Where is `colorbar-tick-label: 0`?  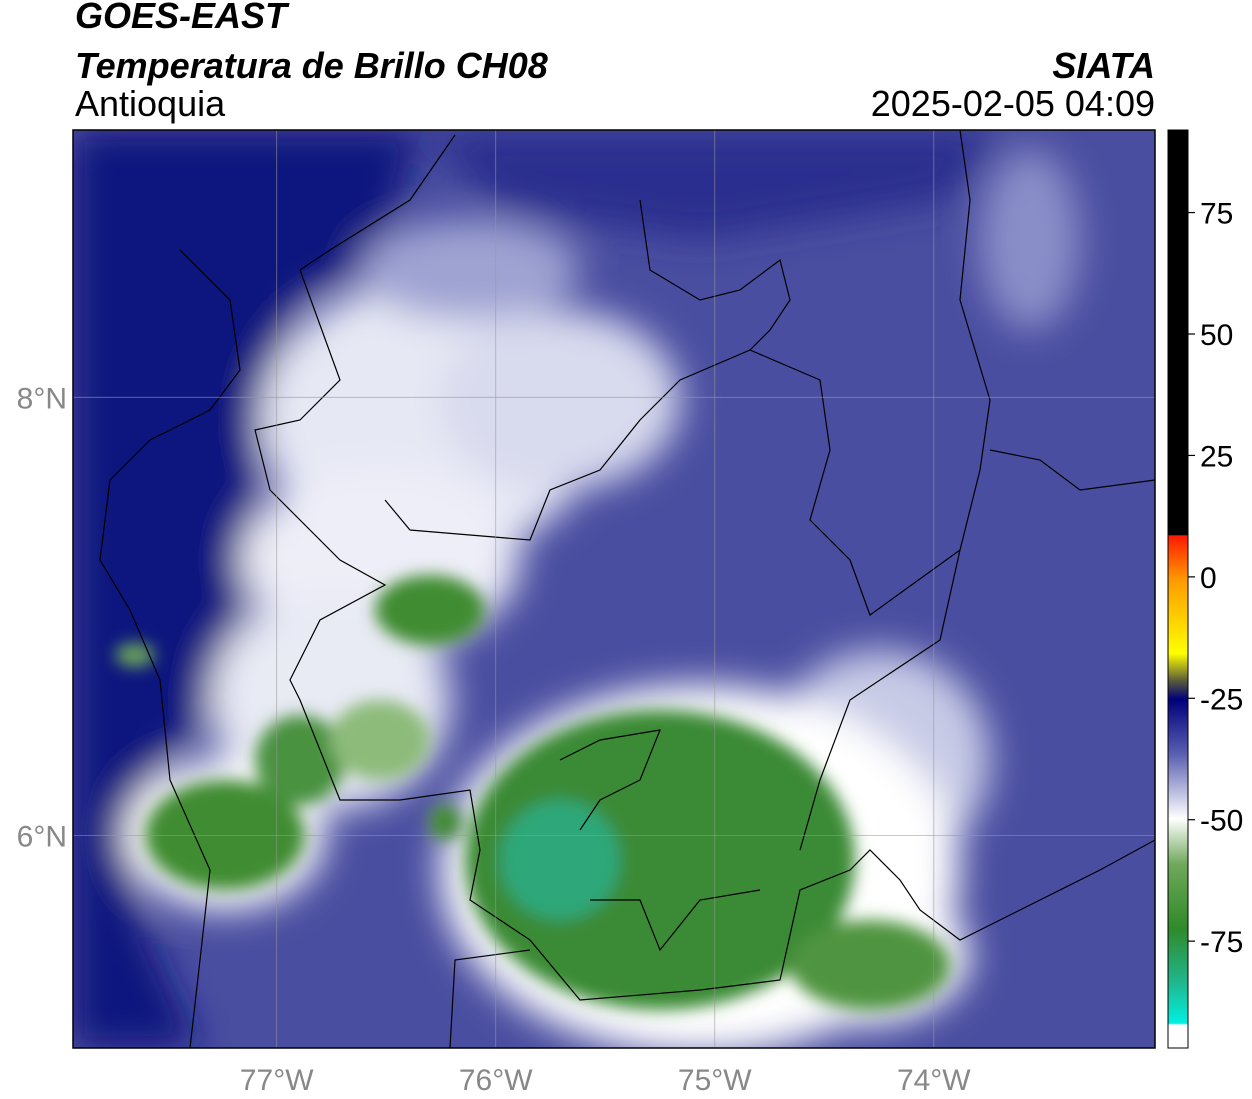 colorbar-tick-label: 0 is located at coordinates (1208, 578).